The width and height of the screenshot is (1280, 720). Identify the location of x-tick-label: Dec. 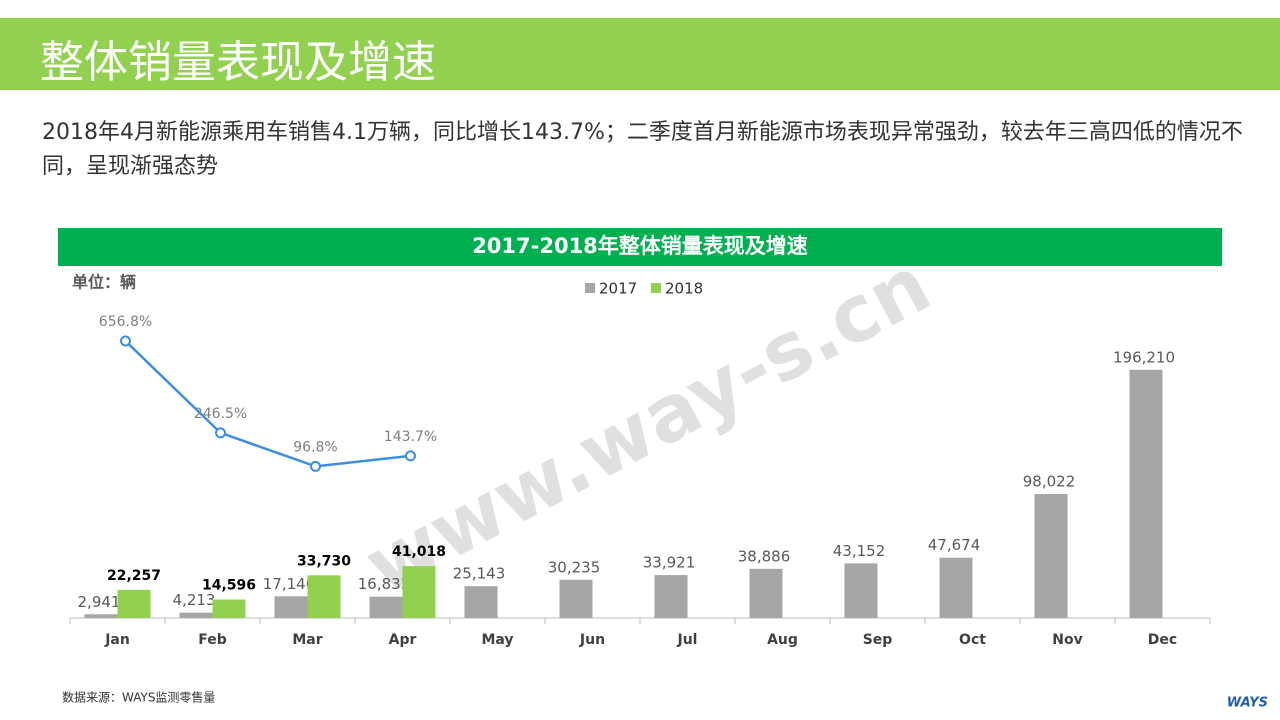
(1162, 640).